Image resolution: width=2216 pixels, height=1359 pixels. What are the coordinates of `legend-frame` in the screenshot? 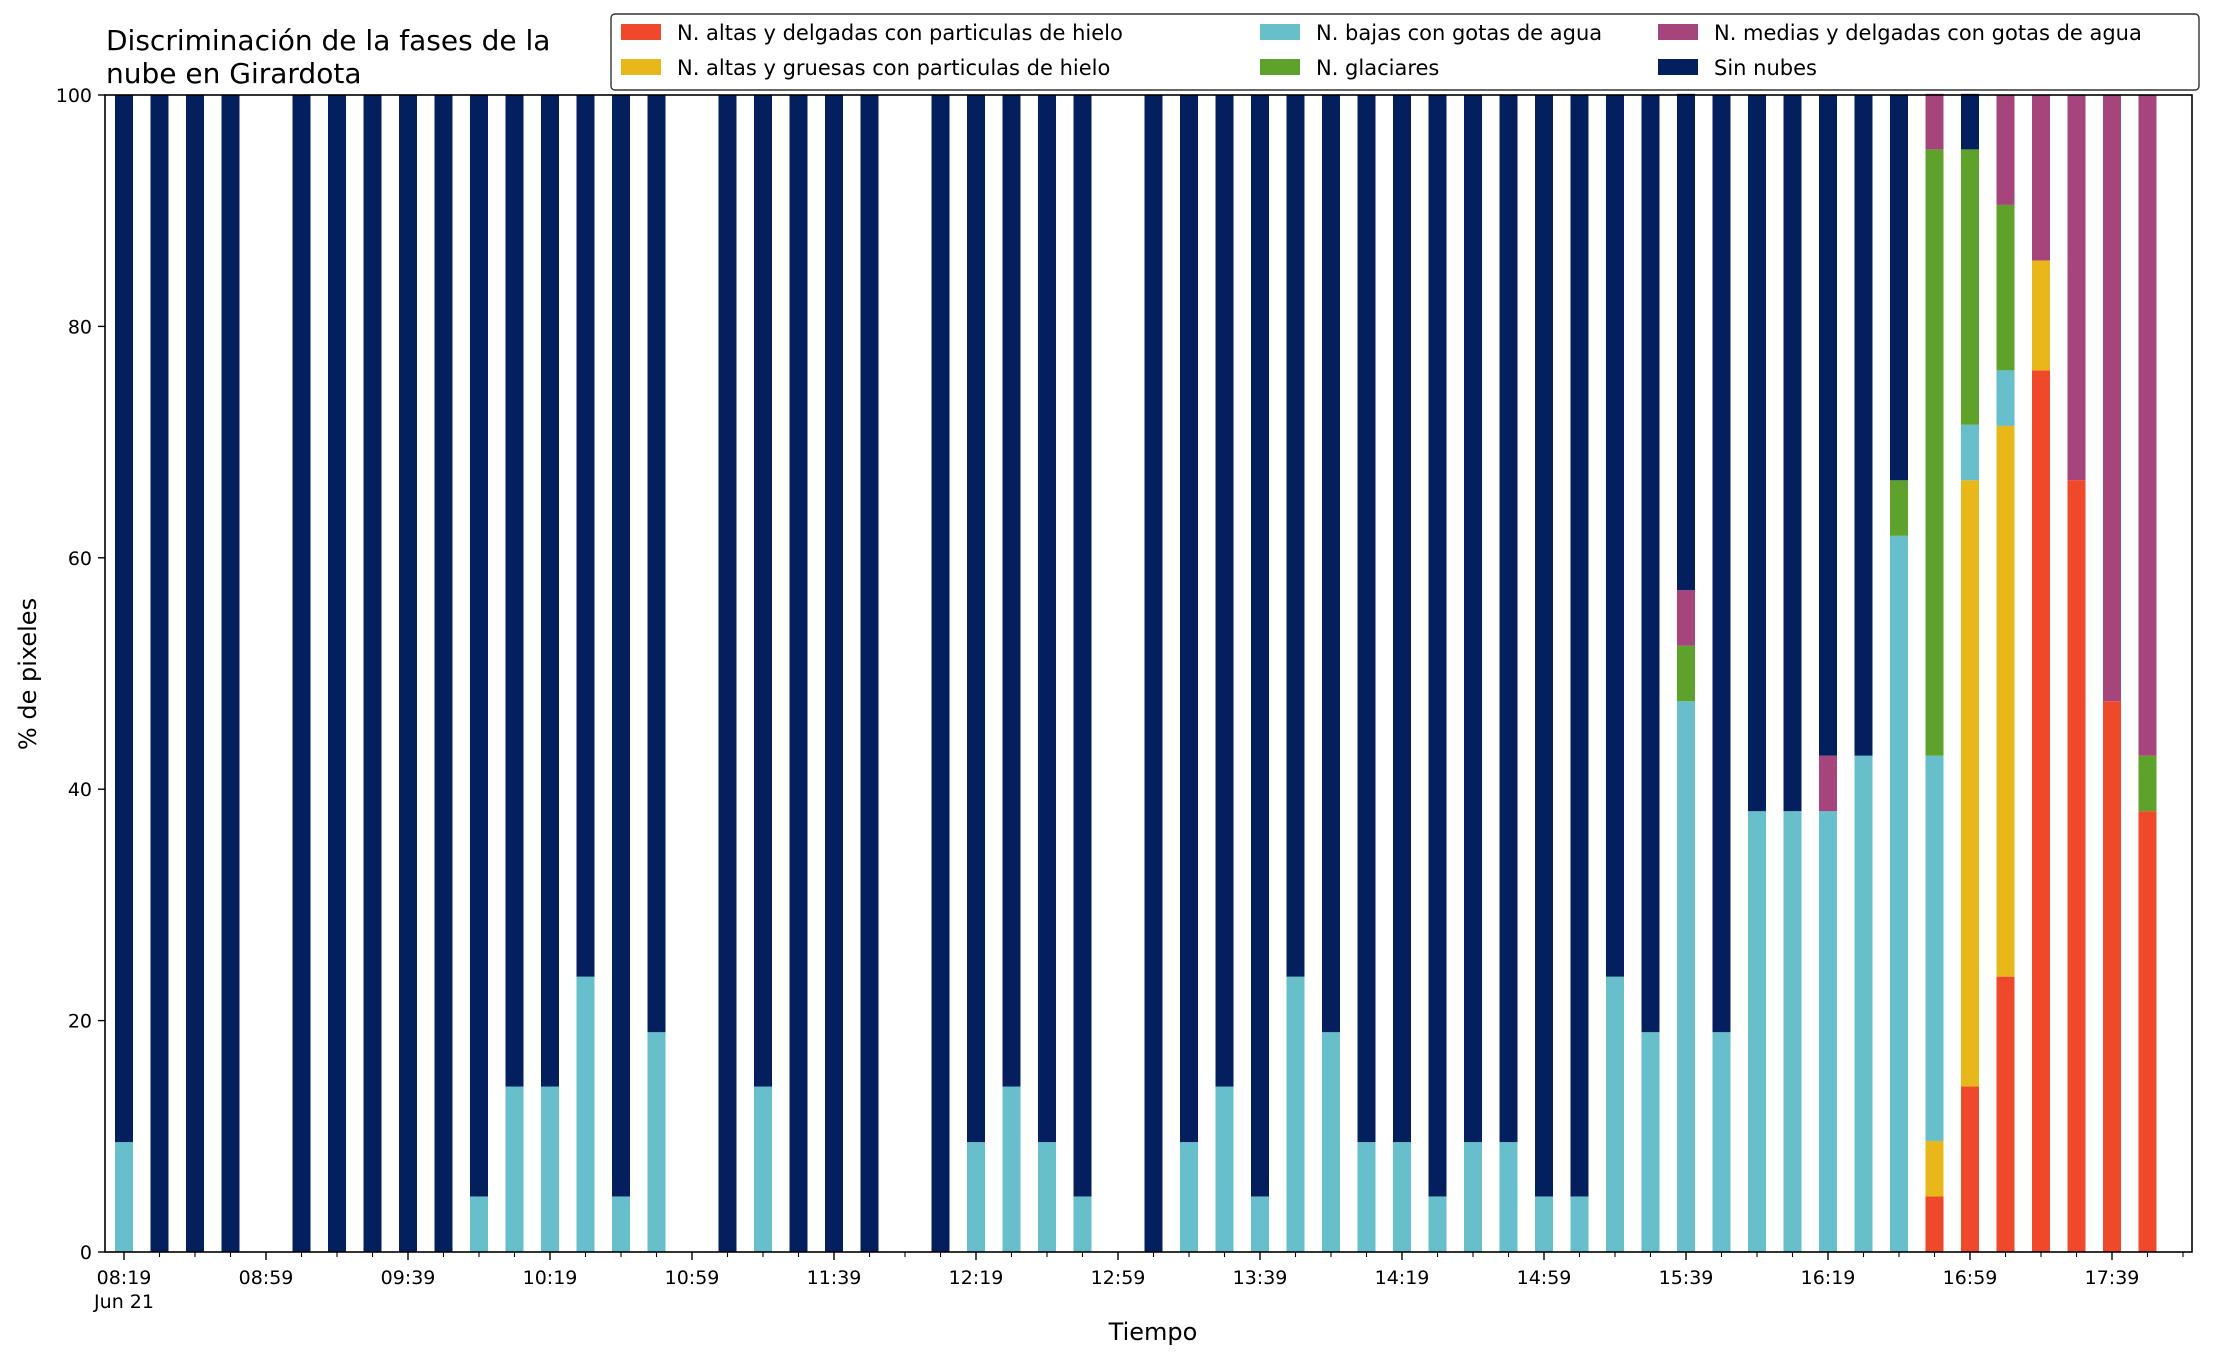 It's located at (1405, 52).